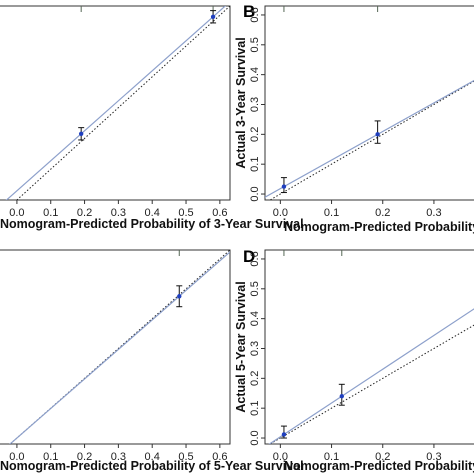  What do you see at coordinates (280, 213) in the screenshot?
I see `panel-b-x-tick-label: 0.0` at bounding box center [280, 213].